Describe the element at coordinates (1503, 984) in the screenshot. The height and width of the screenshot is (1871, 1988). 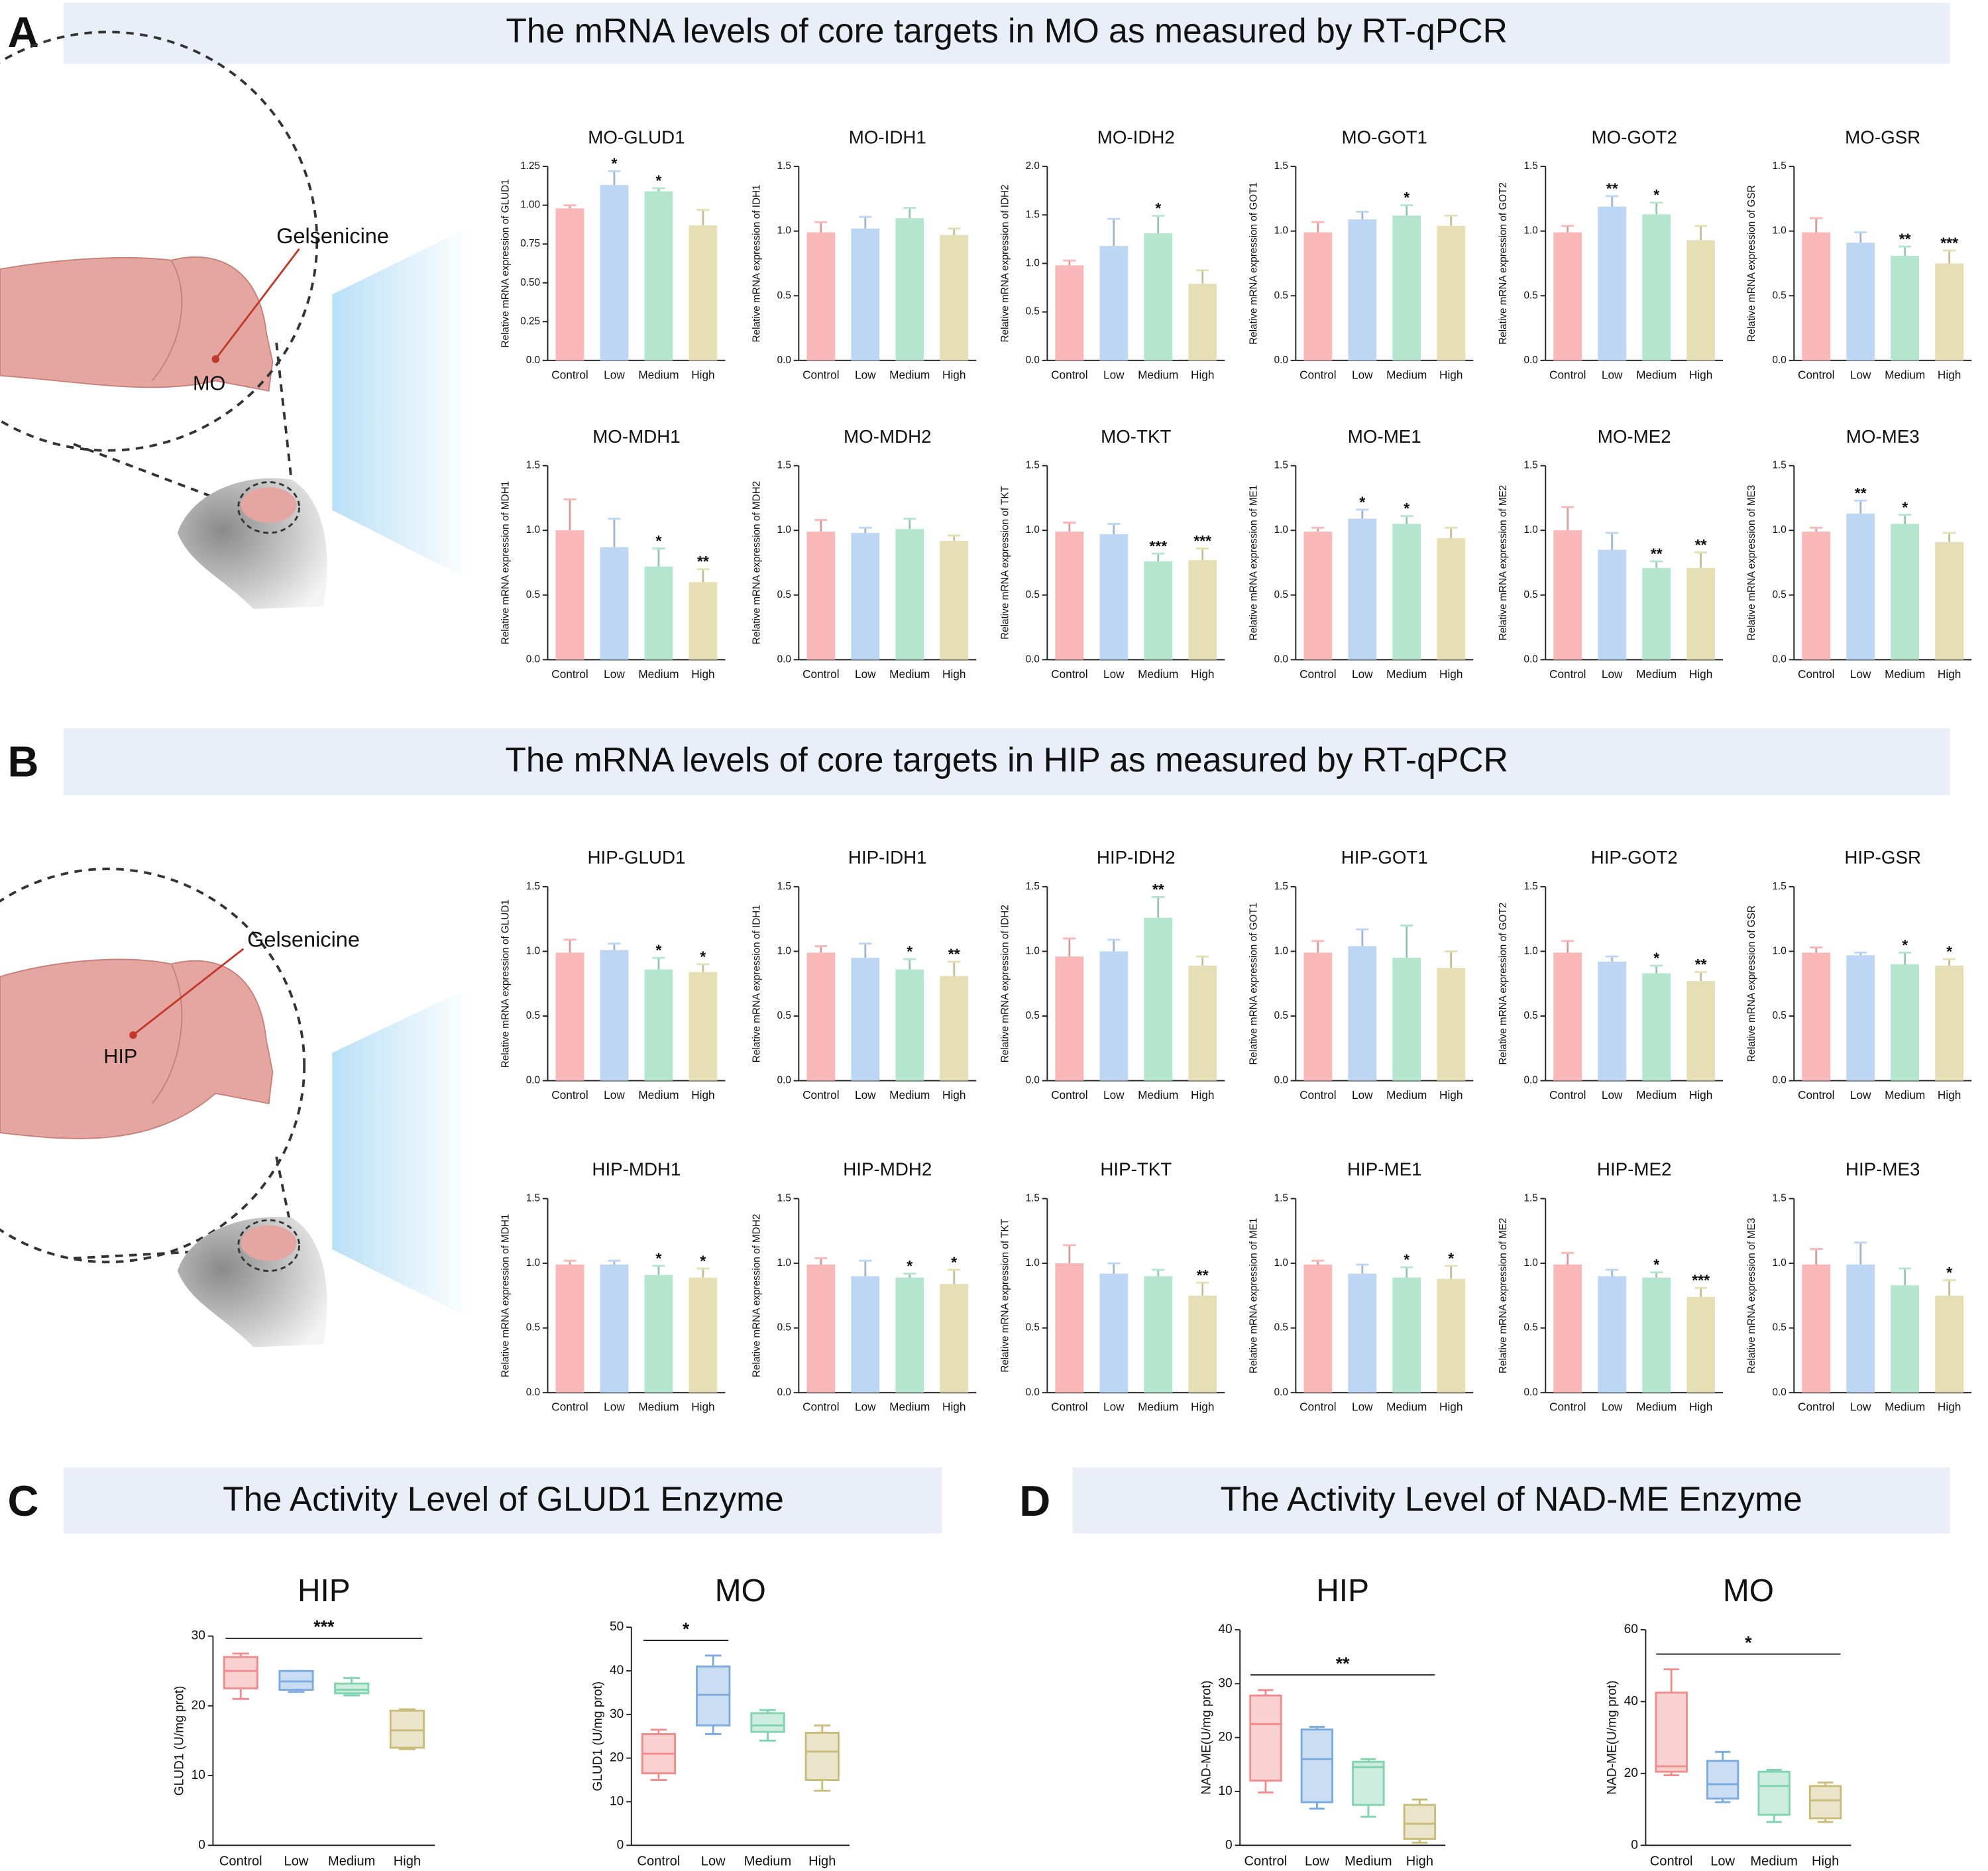
I see `y-axis-label: Relative mRNA expression of GOT2` at that location.